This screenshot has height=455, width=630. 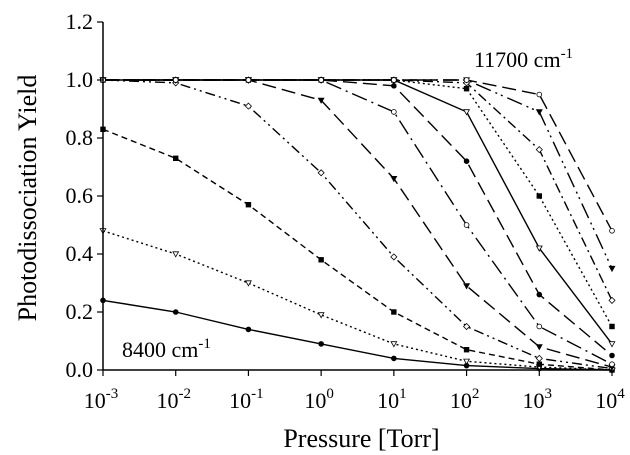 What do you see at coordinates (330, 394) in the screenshot?
I see `x-tick-exponent: 0` at bounding box center [330, 394].